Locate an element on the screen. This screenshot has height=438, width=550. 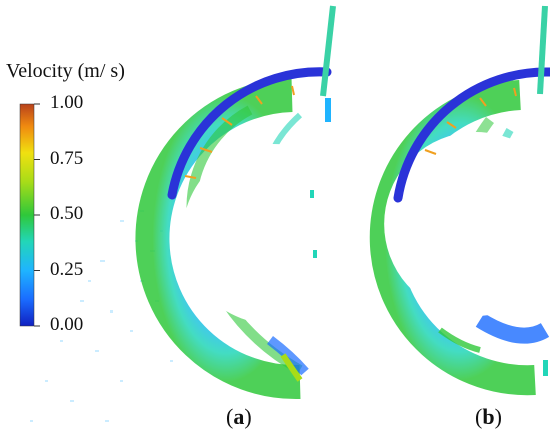
panel-label-a: (a) is located at coordinates (239, 416).